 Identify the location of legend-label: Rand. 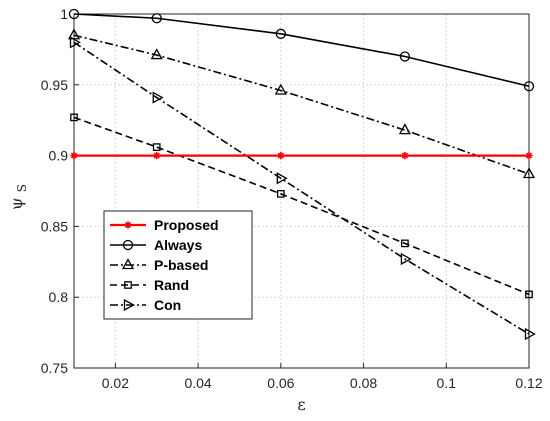
(171, 285).